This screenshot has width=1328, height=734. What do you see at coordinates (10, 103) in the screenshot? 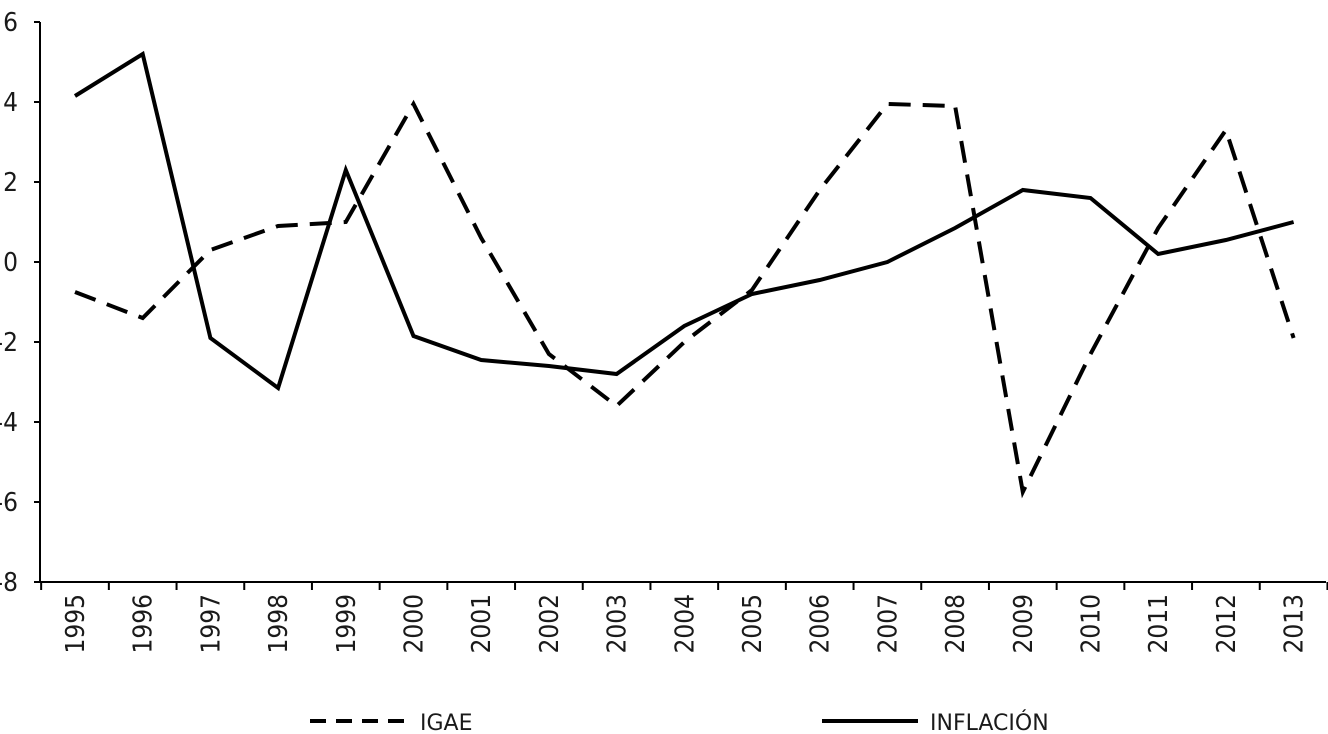
I see `y-tick-label: 4` at bounding box center [10, 103].